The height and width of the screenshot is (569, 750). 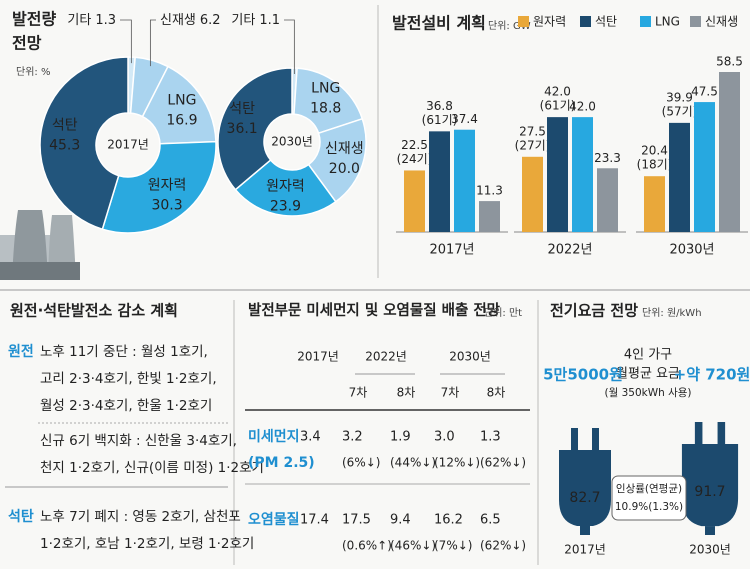 What do you see at coordinates (274, 436) in the screenshot?
I see `row-label: 미세먼지` at bounding box center [274, 436].